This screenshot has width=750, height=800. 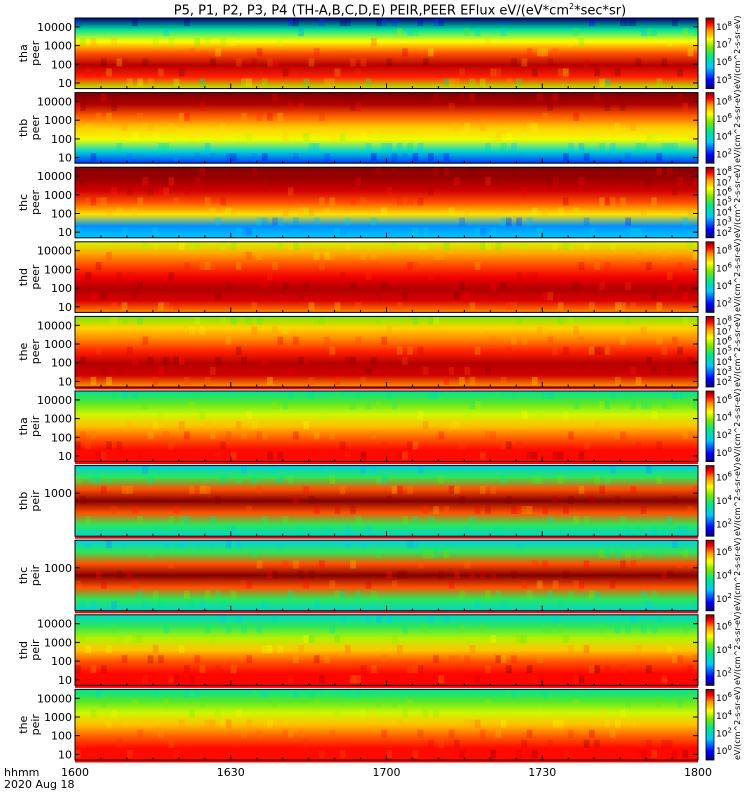 What do you see at coordinates (737, 574) in the screenshot?
I see `colorbar-unit-label: eV/(cm^2-s-sr-eV)` at bounding box center [737, 574].